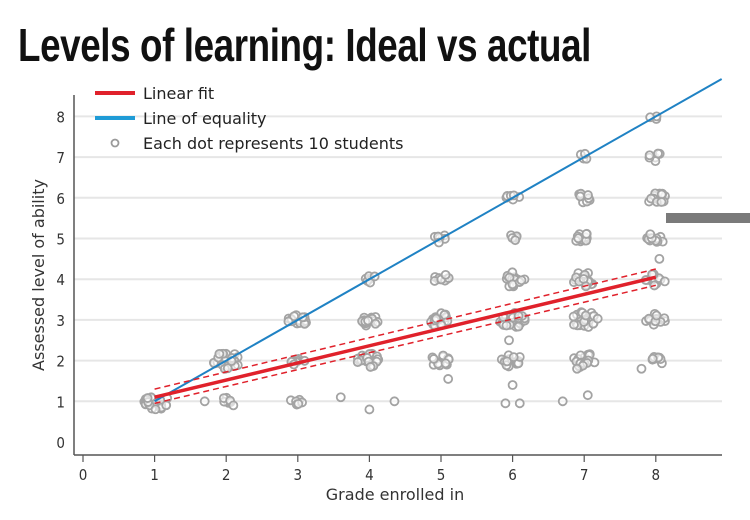 This screenshot has height=520, width=750. What do you see at coordinates (395, 494) in the screenshot?
I see `x-axis-label: Grade enrolled in` at bounding box center [395, 494].